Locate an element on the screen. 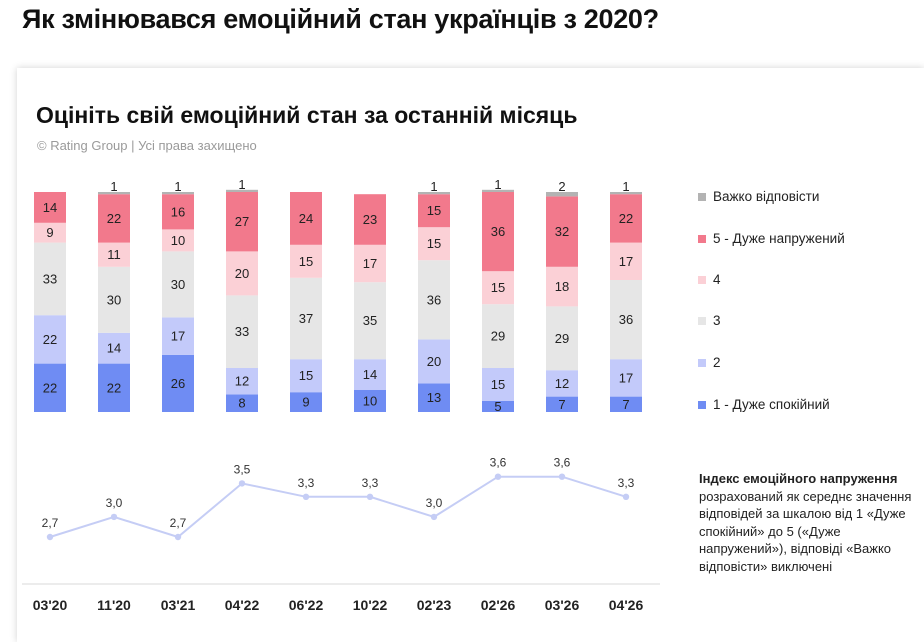  bar-value-label: 5 is located at coordinates (497, 406).